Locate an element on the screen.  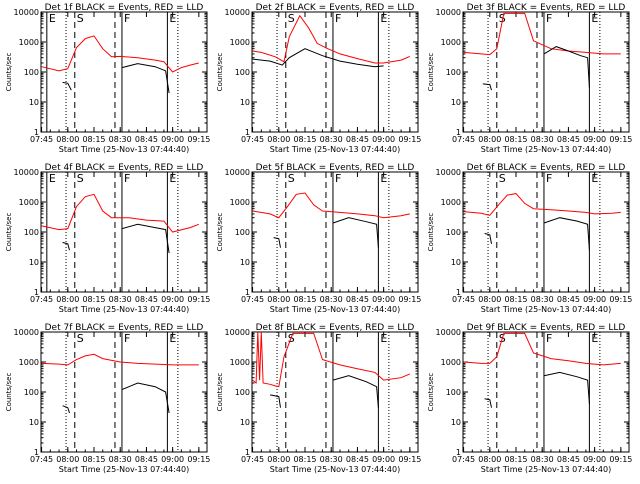
y-tick-label: 1 is located at coordinates (36, 132).